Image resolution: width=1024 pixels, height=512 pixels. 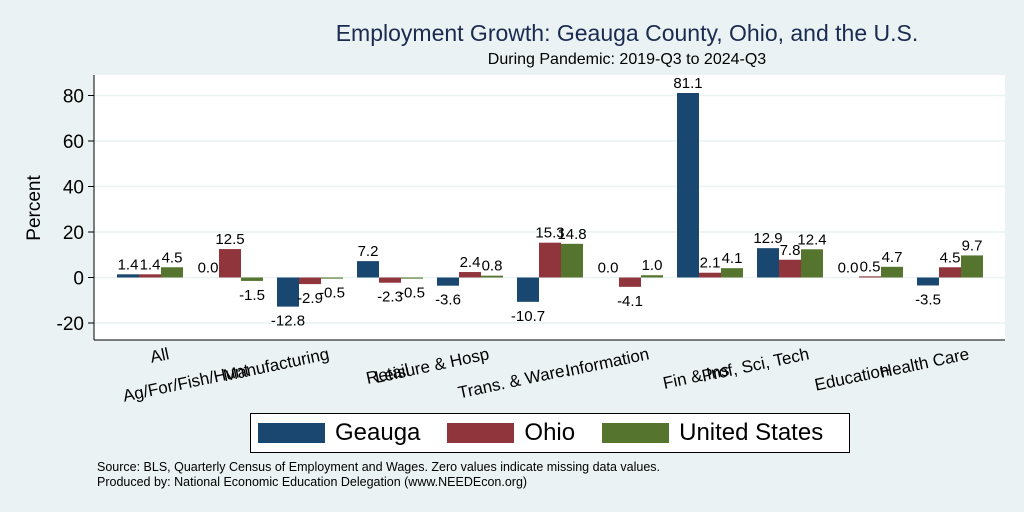 I want to click on legend-label-ohio: Ohio, so click(x=550, y=432).